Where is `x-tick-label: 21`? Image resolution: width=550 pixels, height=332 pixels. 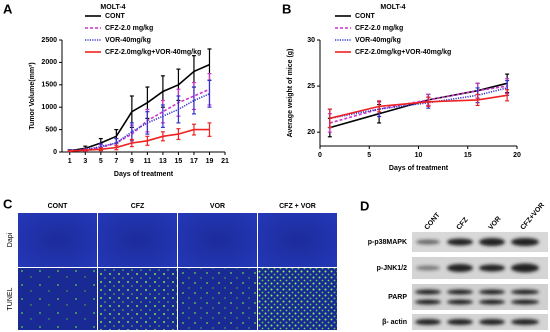
x-tick-label: 21 is located at coordinates (225, 161).